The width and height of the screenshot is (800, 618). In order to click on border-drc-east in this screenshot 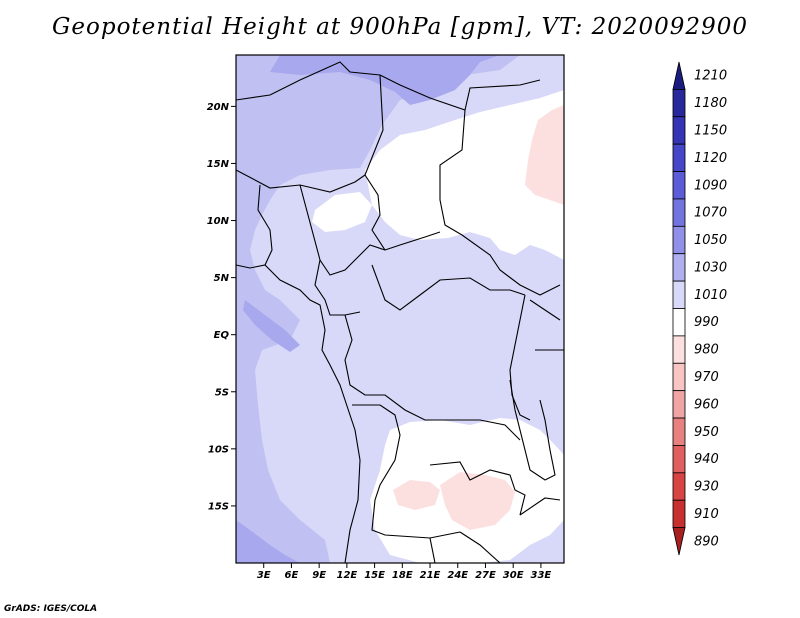, I will do `click(520, 357)`.